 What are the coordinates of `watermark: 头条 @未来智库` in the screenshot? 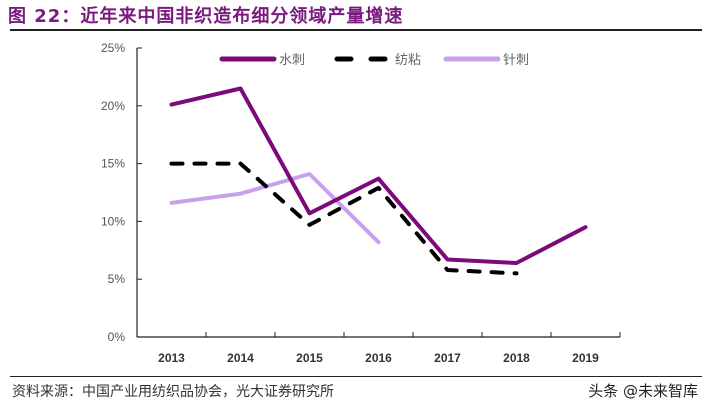 It's located at (643, 391).